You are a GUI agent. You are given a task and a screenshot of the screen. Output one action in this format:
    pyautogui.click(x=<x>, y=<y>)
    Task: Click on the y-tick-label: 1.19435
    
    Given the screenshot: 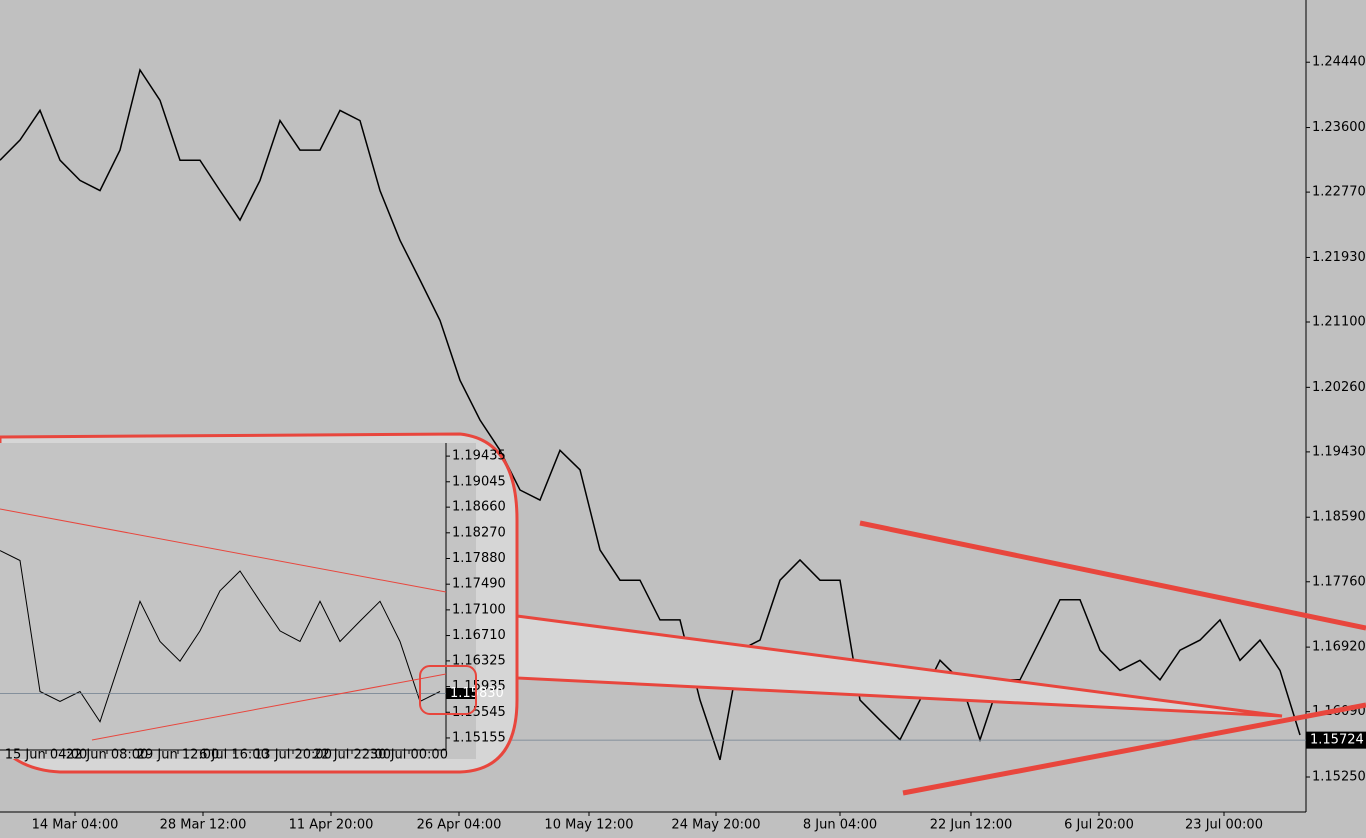 What is the action you would take?
    pyautogui.click(x=479, y=456)
    